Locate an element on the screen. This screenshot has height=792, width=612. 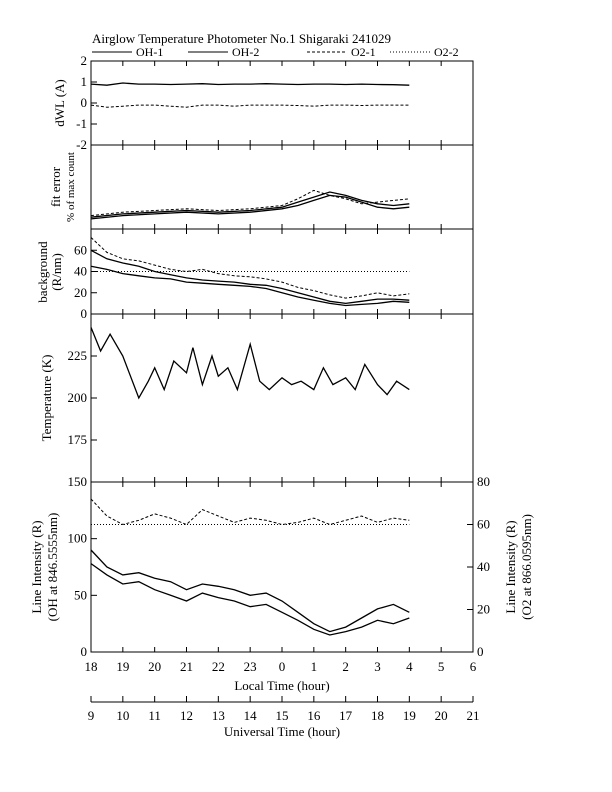
ytick-label-intensity: 50 is located at coordinates (80, 594).